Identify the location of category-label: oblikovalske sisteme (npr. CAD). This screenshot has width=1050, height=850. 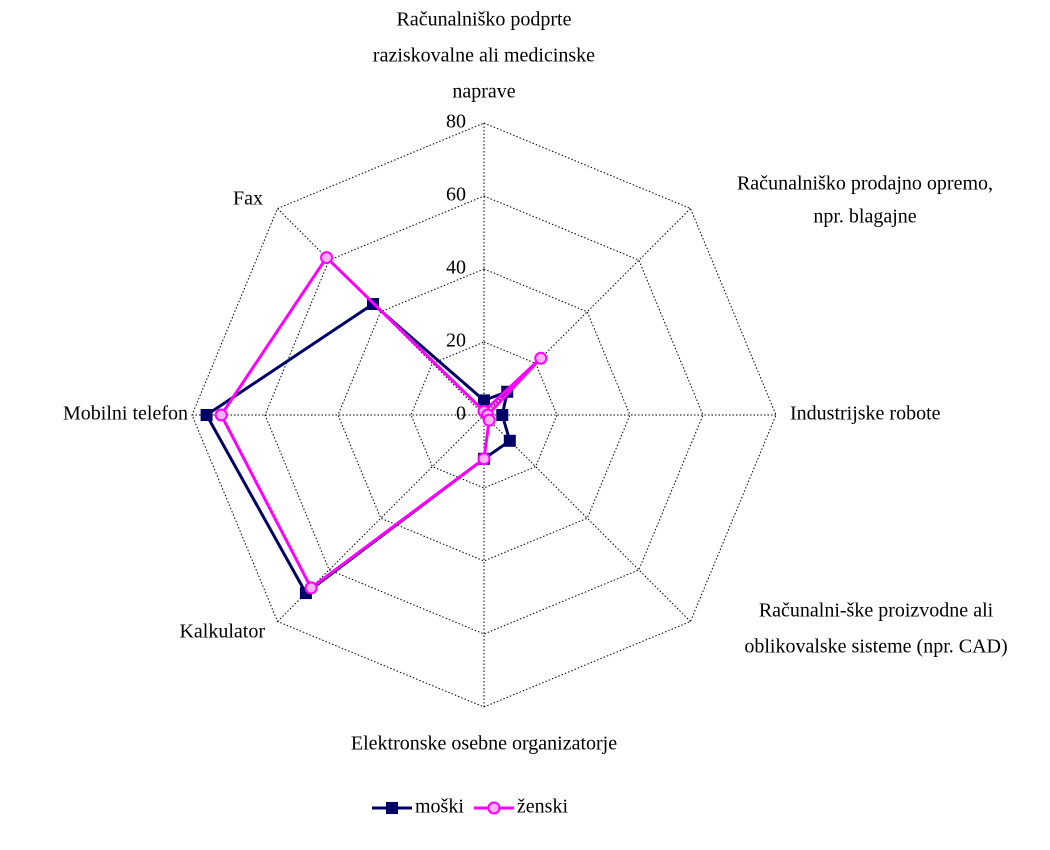
(875, 647).